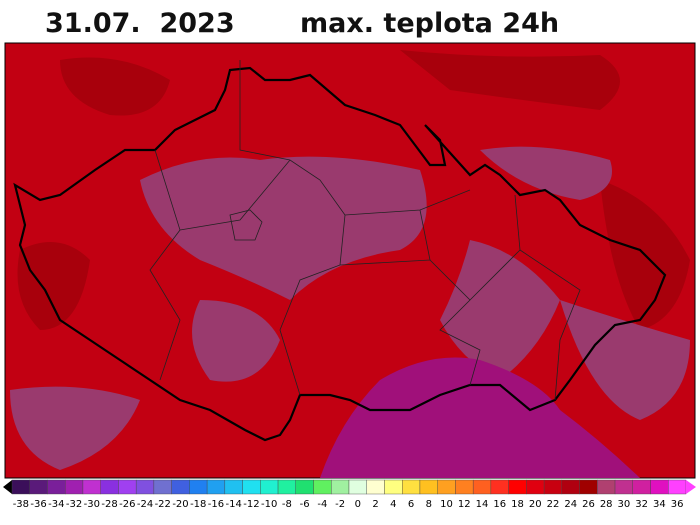  Describe the element at coordinates (480, 417) in the screenshot. I see `hot-region` at that location.